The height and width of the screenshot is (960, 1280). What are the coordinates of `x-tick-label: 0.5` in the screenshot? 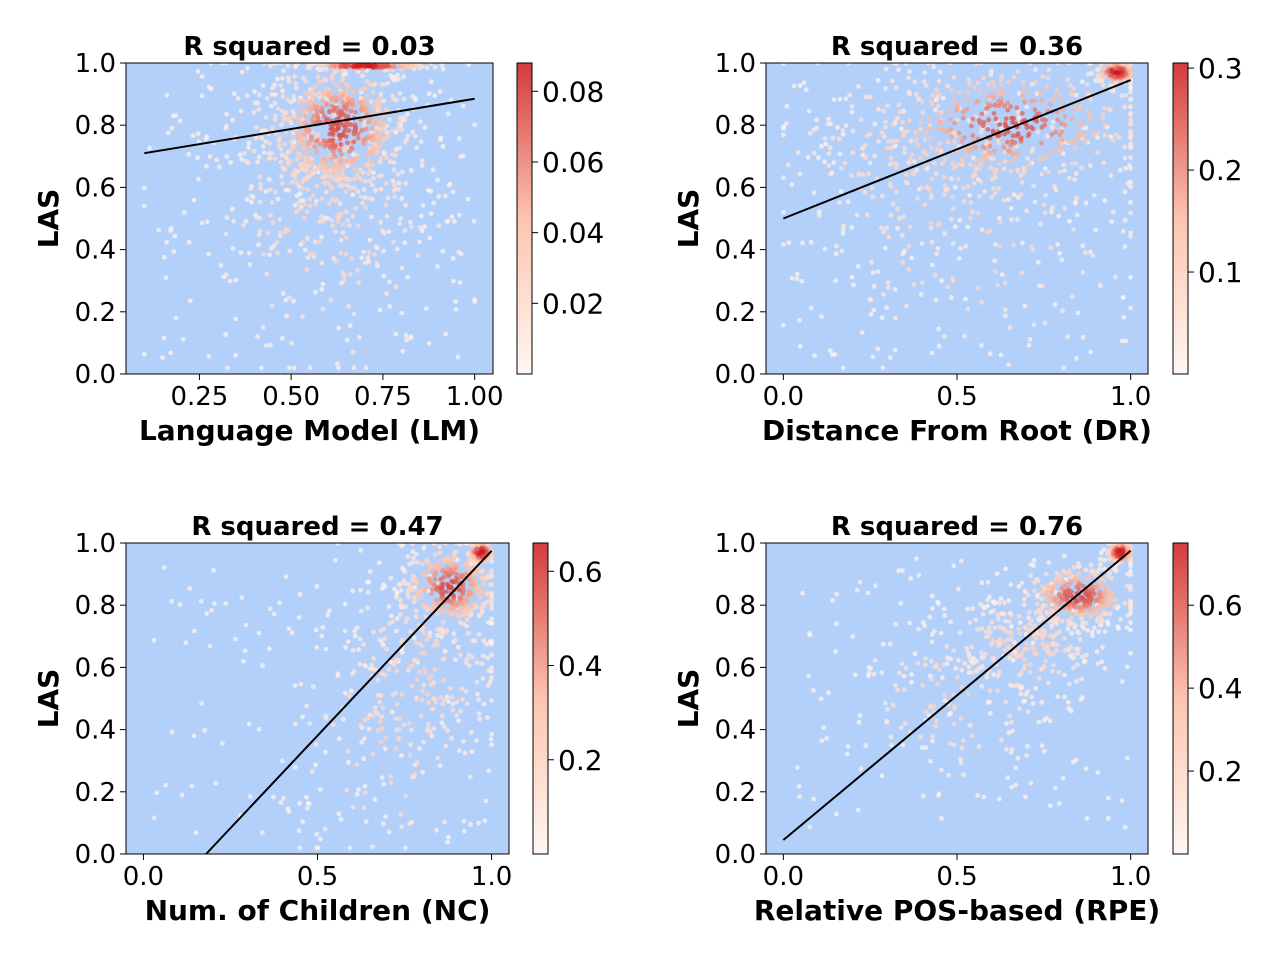 It's located at (317, 877).